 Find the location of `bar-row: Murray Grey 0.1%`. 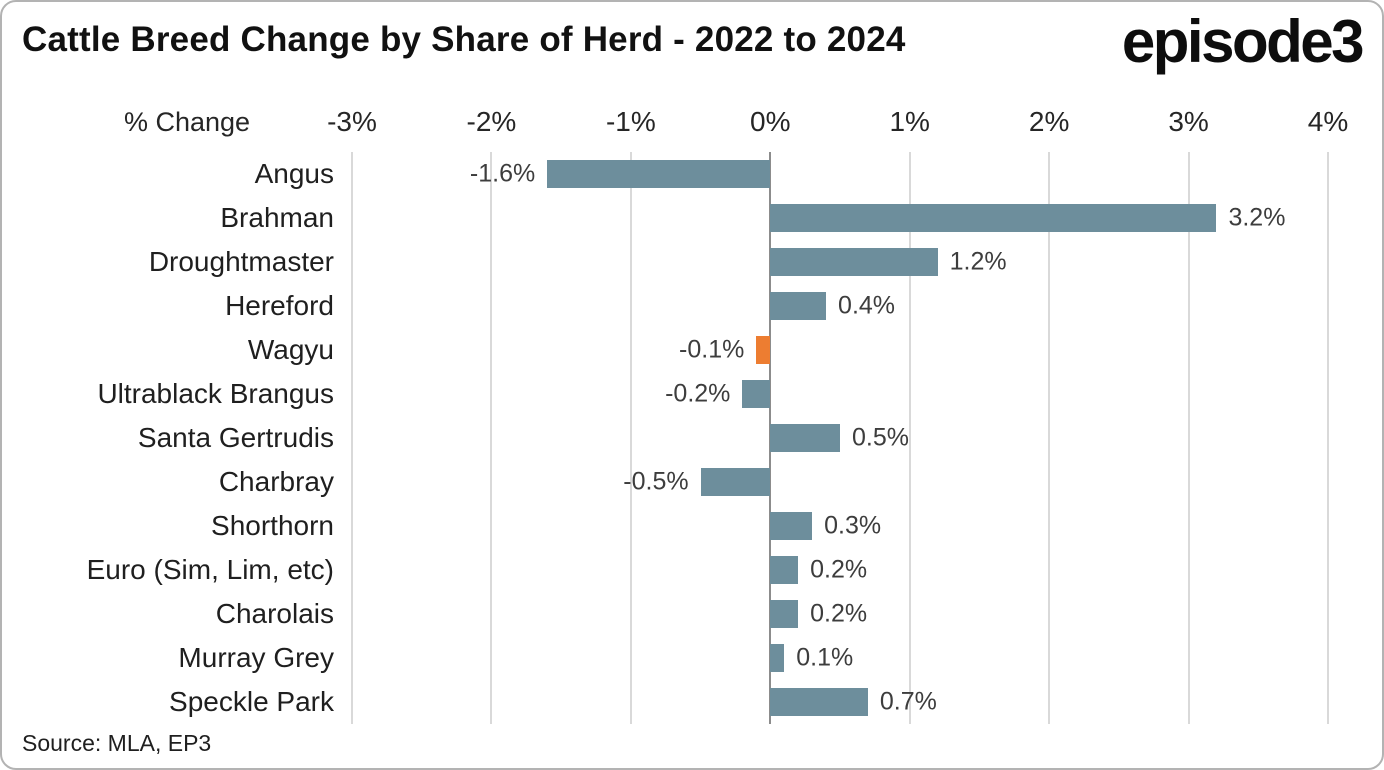

bar-row: Murray Grey 0.1% is located at coordinates (675, 658).